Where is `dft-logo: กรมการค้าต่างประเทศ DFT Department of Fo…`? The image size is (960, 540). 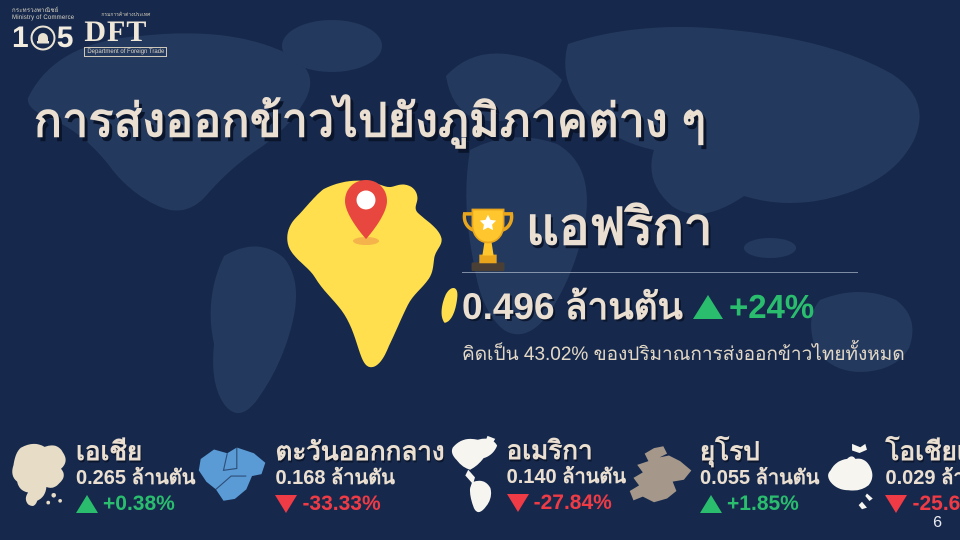 dft-logo: กรมการค้าต่างประเทศ DFT Department of Fo… is located at coordinates (126, 34).